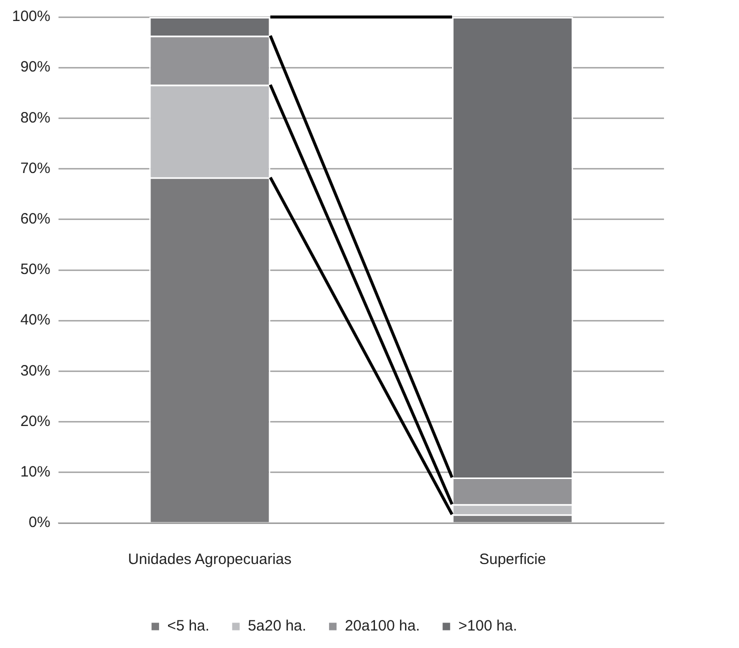  Describe the element at coordinates (35, 421) in the screenshot. I see `y-tick-label: 20%` at that location.